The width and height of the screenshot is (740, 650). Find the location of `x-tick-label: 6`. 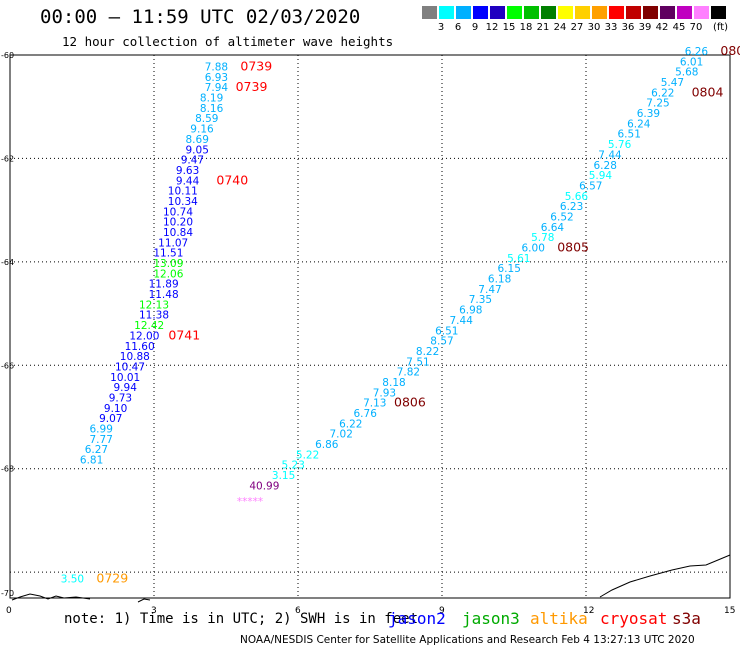

x-tick-label: 6 is located at coordinates (298, 611).